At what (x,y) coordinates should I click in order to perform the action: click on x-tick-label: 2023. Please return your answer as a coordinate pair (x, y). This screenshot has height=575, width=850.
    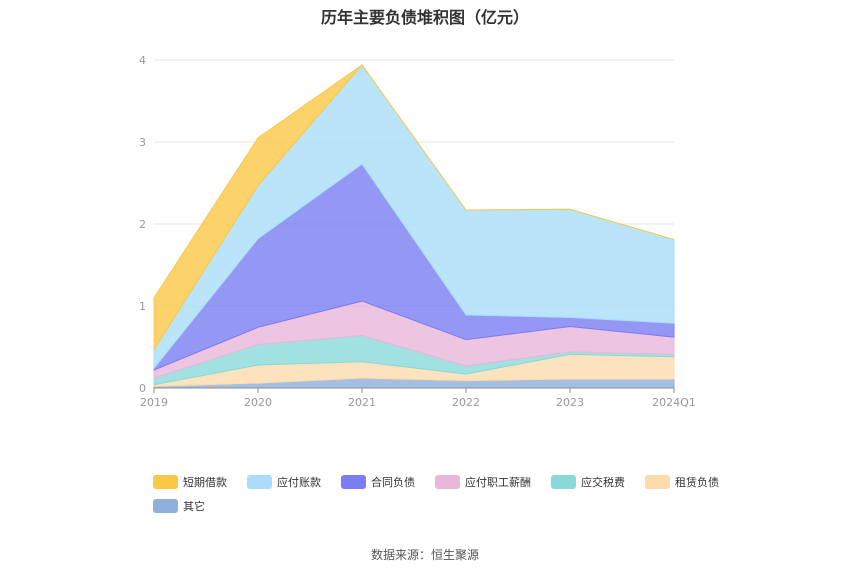
    Looking at the image, I should click on (570, 402).